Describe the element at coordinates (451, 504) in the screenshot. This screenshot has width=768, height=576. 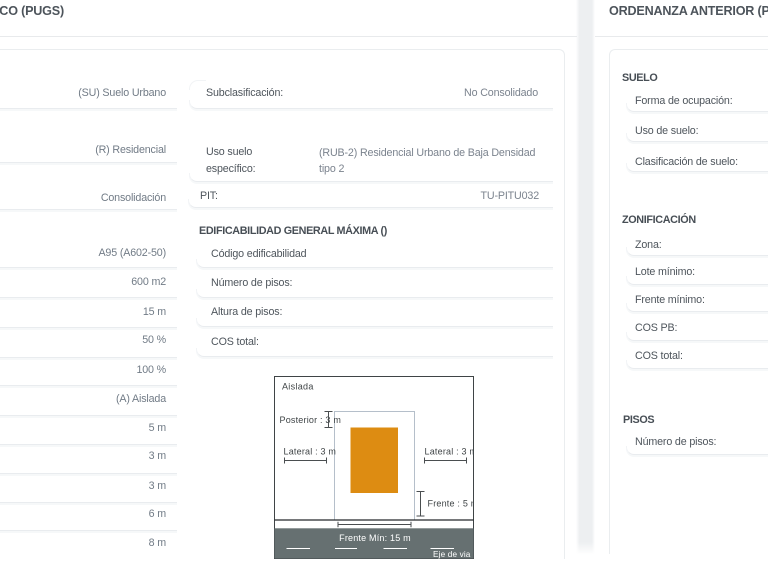
I see `svg-text: Frente : 5 m` at that location.